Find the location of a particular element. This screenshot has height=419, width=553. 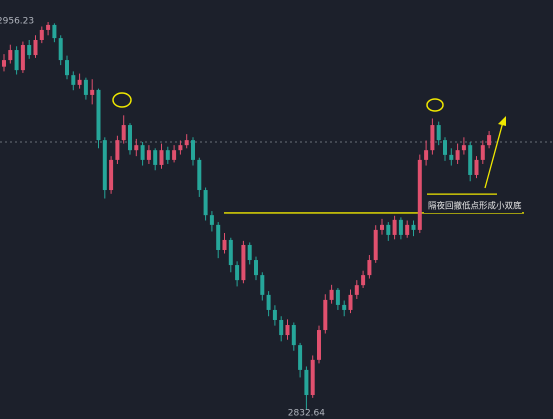

min-price-label: 2832.64 is located at coordinates (306, 413).